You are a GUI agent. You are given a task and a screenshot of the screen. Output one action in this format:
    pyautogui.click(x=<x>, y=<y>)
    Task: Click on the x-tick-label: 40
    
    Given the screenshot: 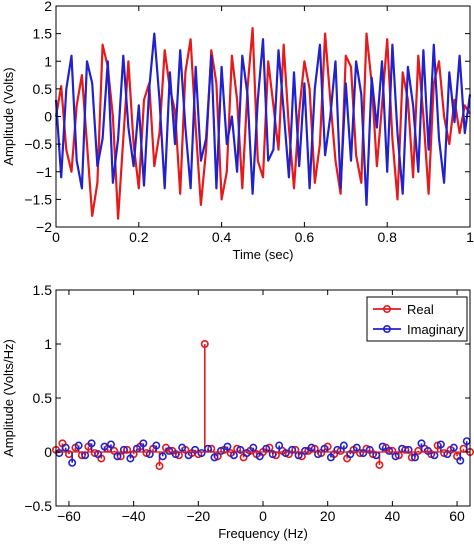 What is the action you would take?
    pyautogui.click(x=393, y=516)
    